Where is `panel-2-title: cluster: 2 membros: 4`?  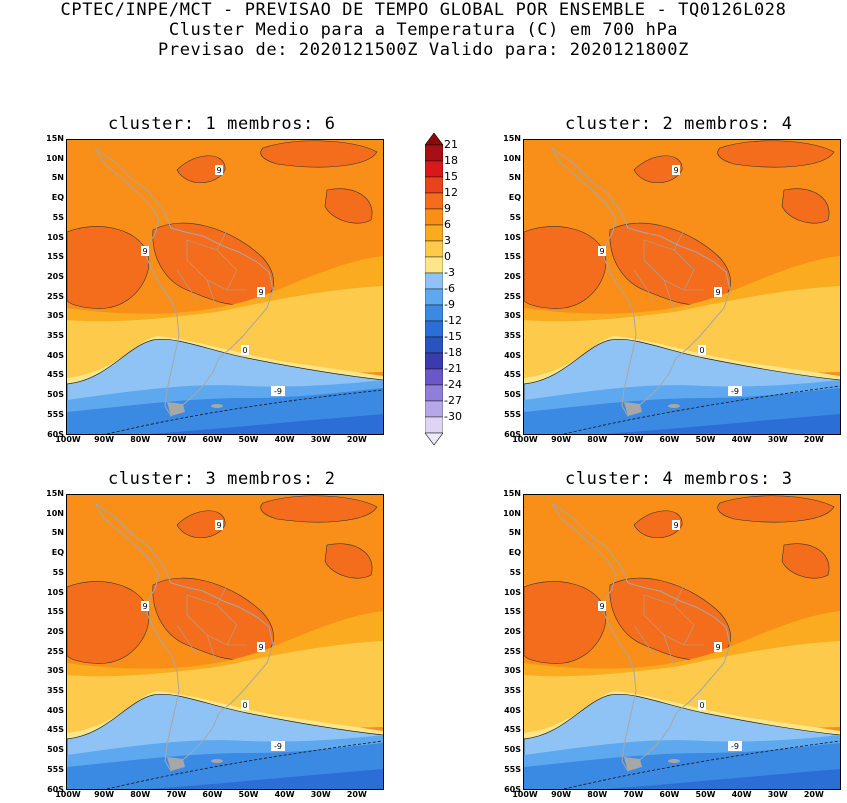 panel-2-title: cluster: 2 membros: 4 is located at coordinates (679, 124).